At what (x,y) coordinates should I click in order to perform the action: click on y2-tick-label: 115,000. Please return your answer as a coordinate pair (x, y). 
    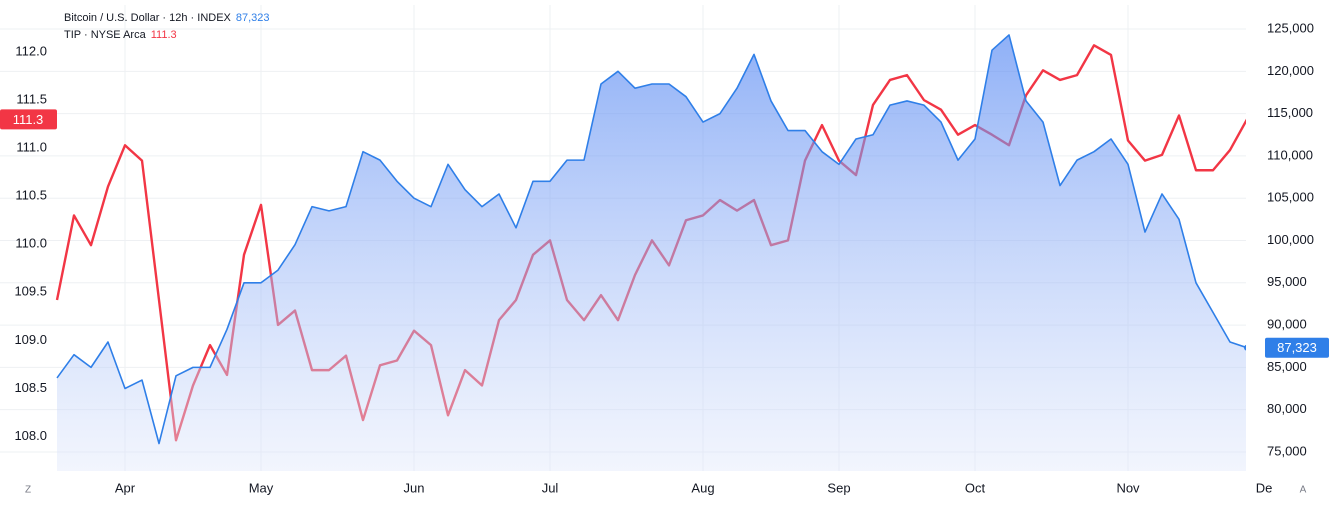
    Looking at the image, I should click on (1290, 112).